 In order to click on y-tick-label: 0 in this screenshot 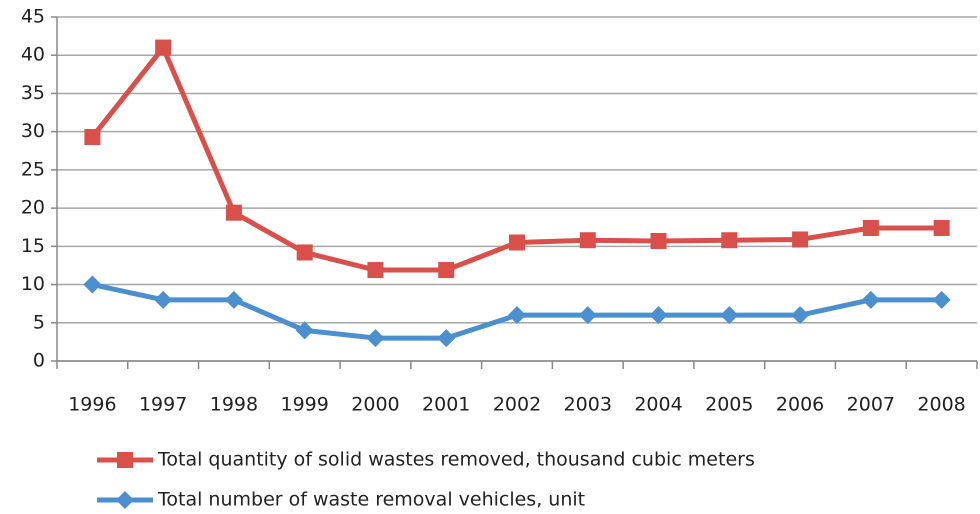, I will do `click(39, 361)`.